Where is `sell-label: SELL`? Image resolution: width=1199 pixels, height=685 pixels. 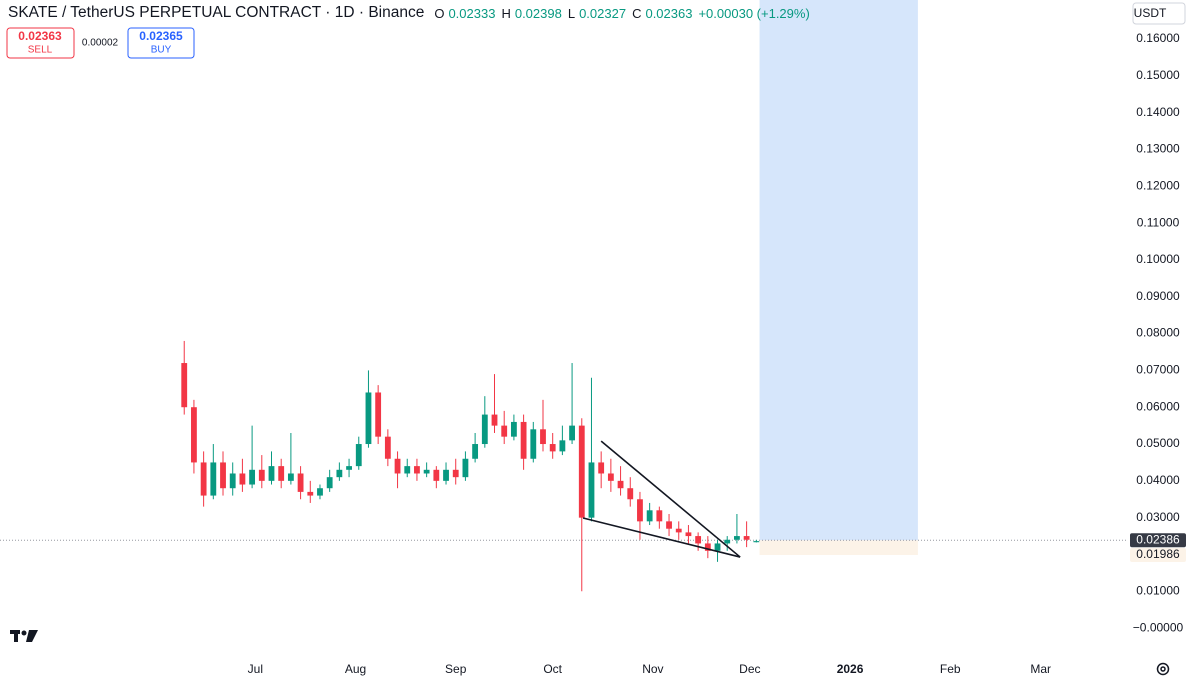 sell-label: SELL is located at coordinates (40, 50).